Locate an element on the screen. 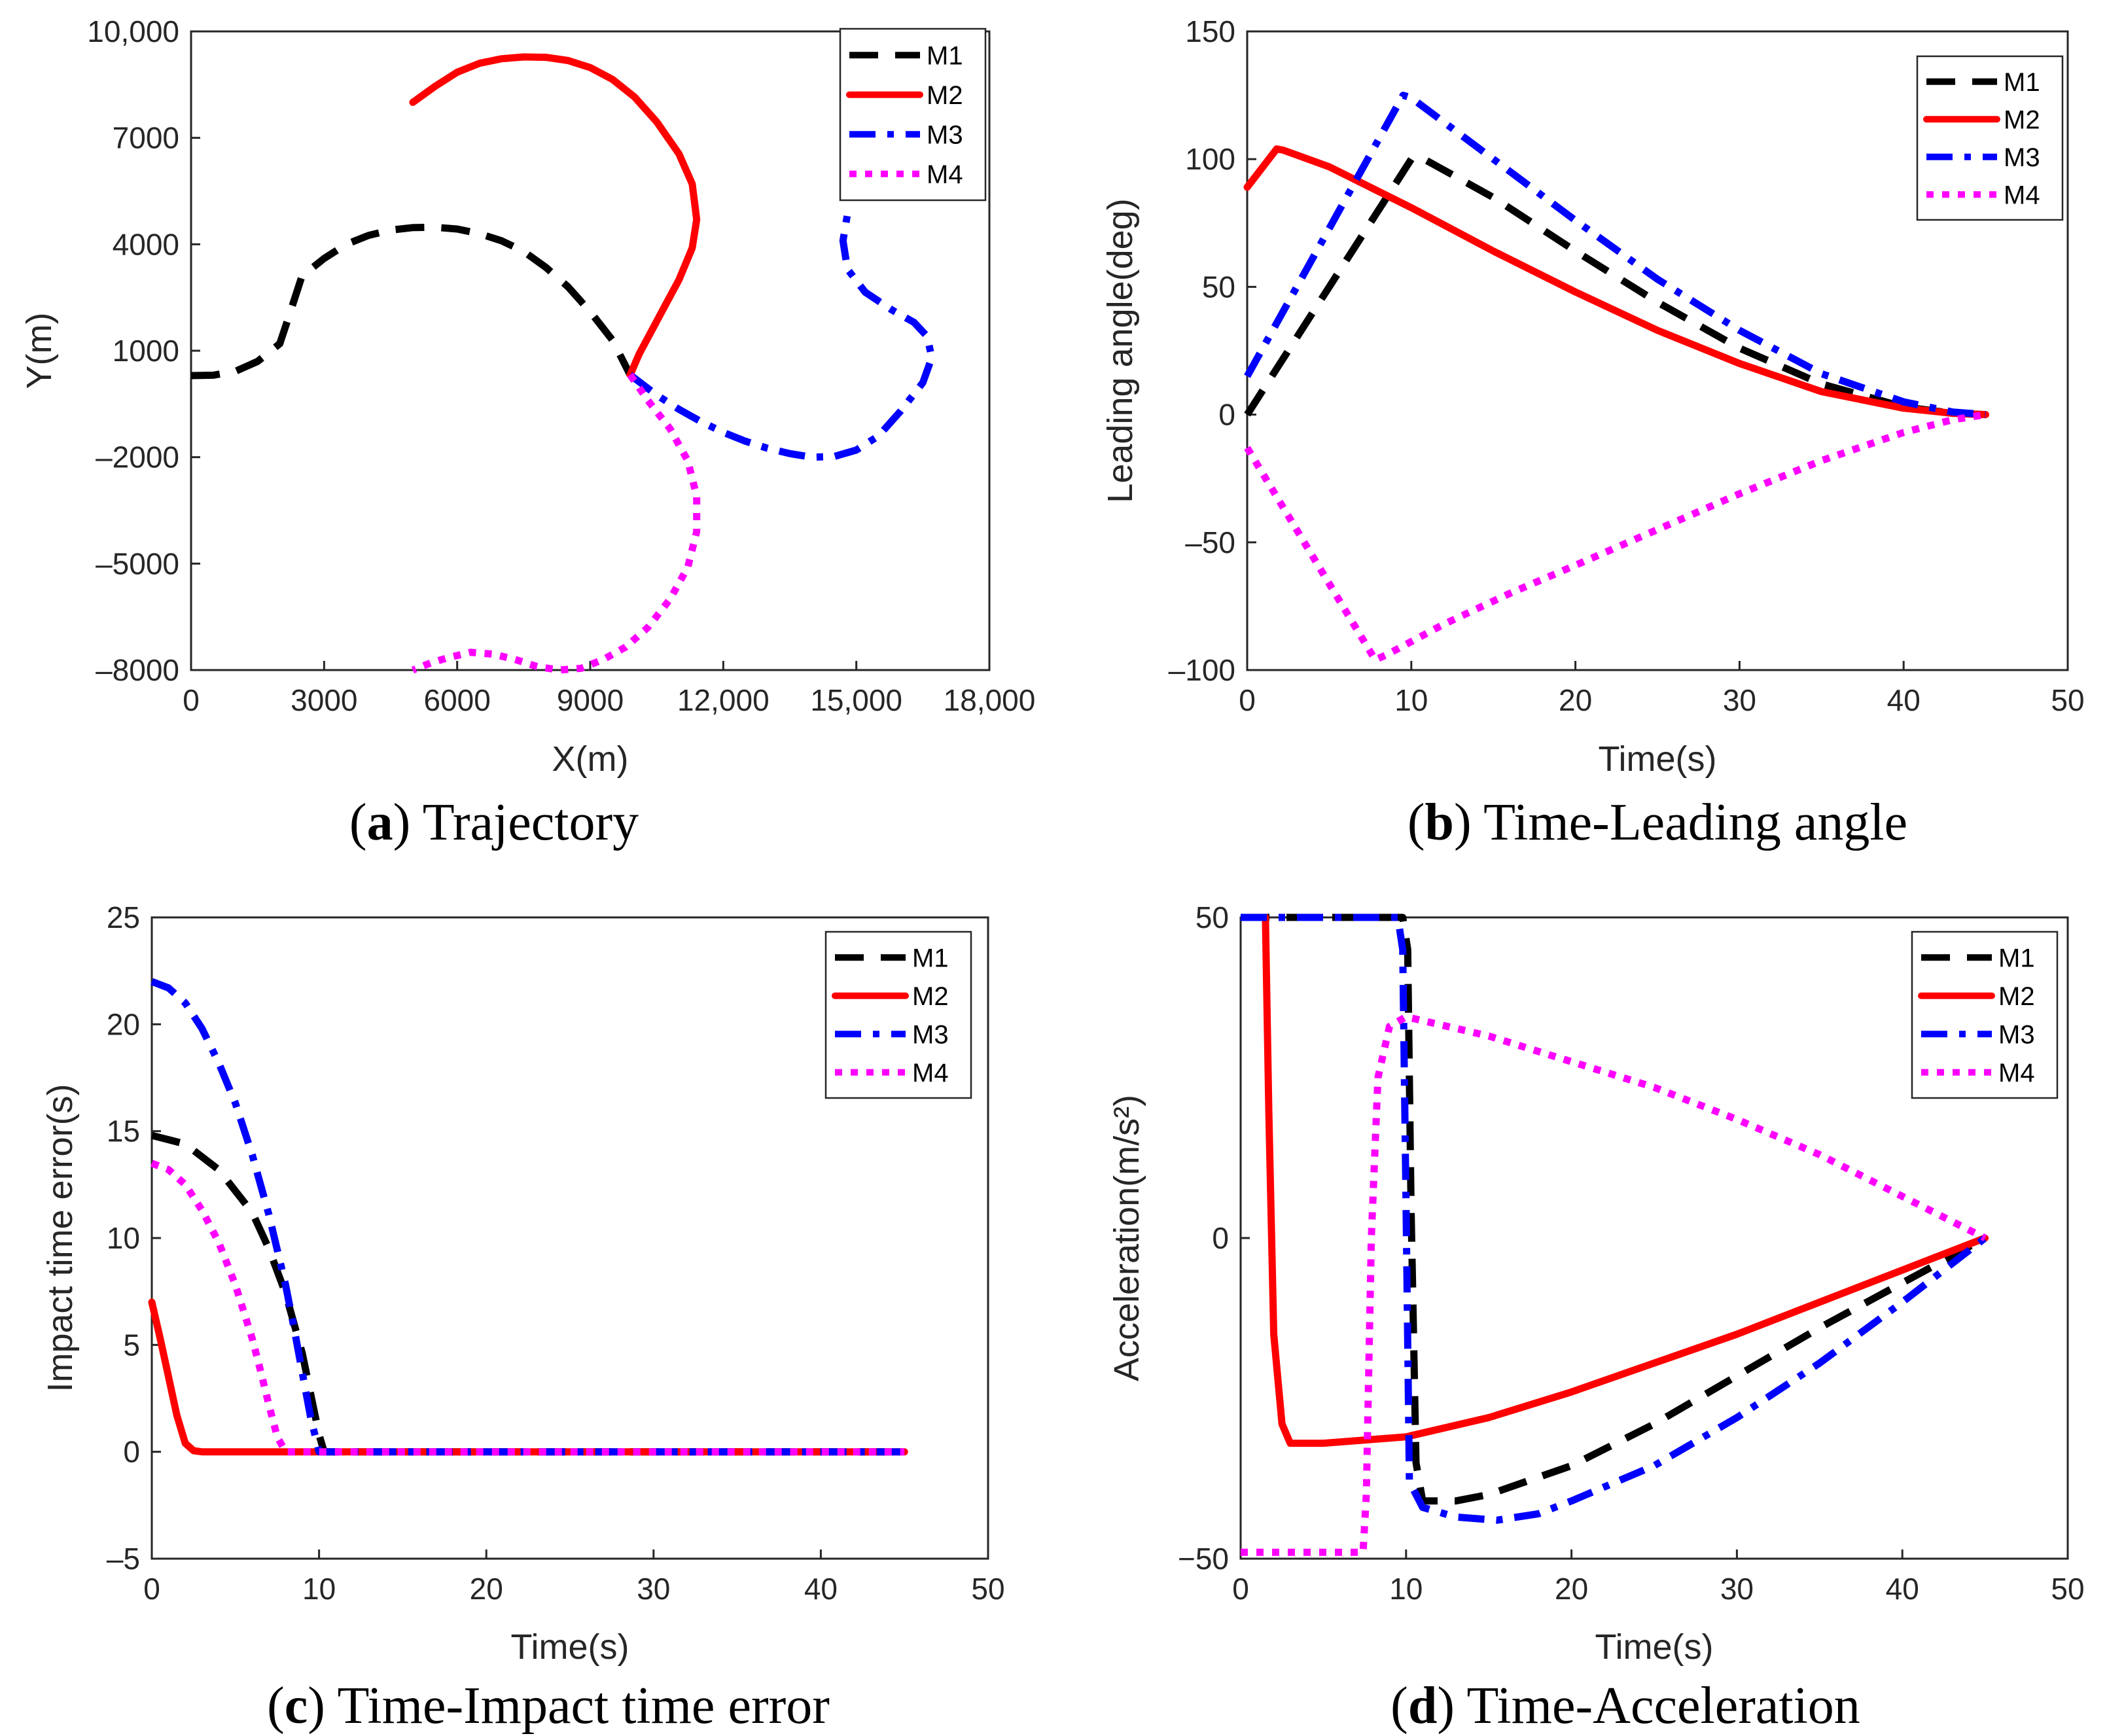 Image resolution: width=2107 pixels, height=1736 pixels. panel-b-plot-frame is located at coordinates (1658, 351).